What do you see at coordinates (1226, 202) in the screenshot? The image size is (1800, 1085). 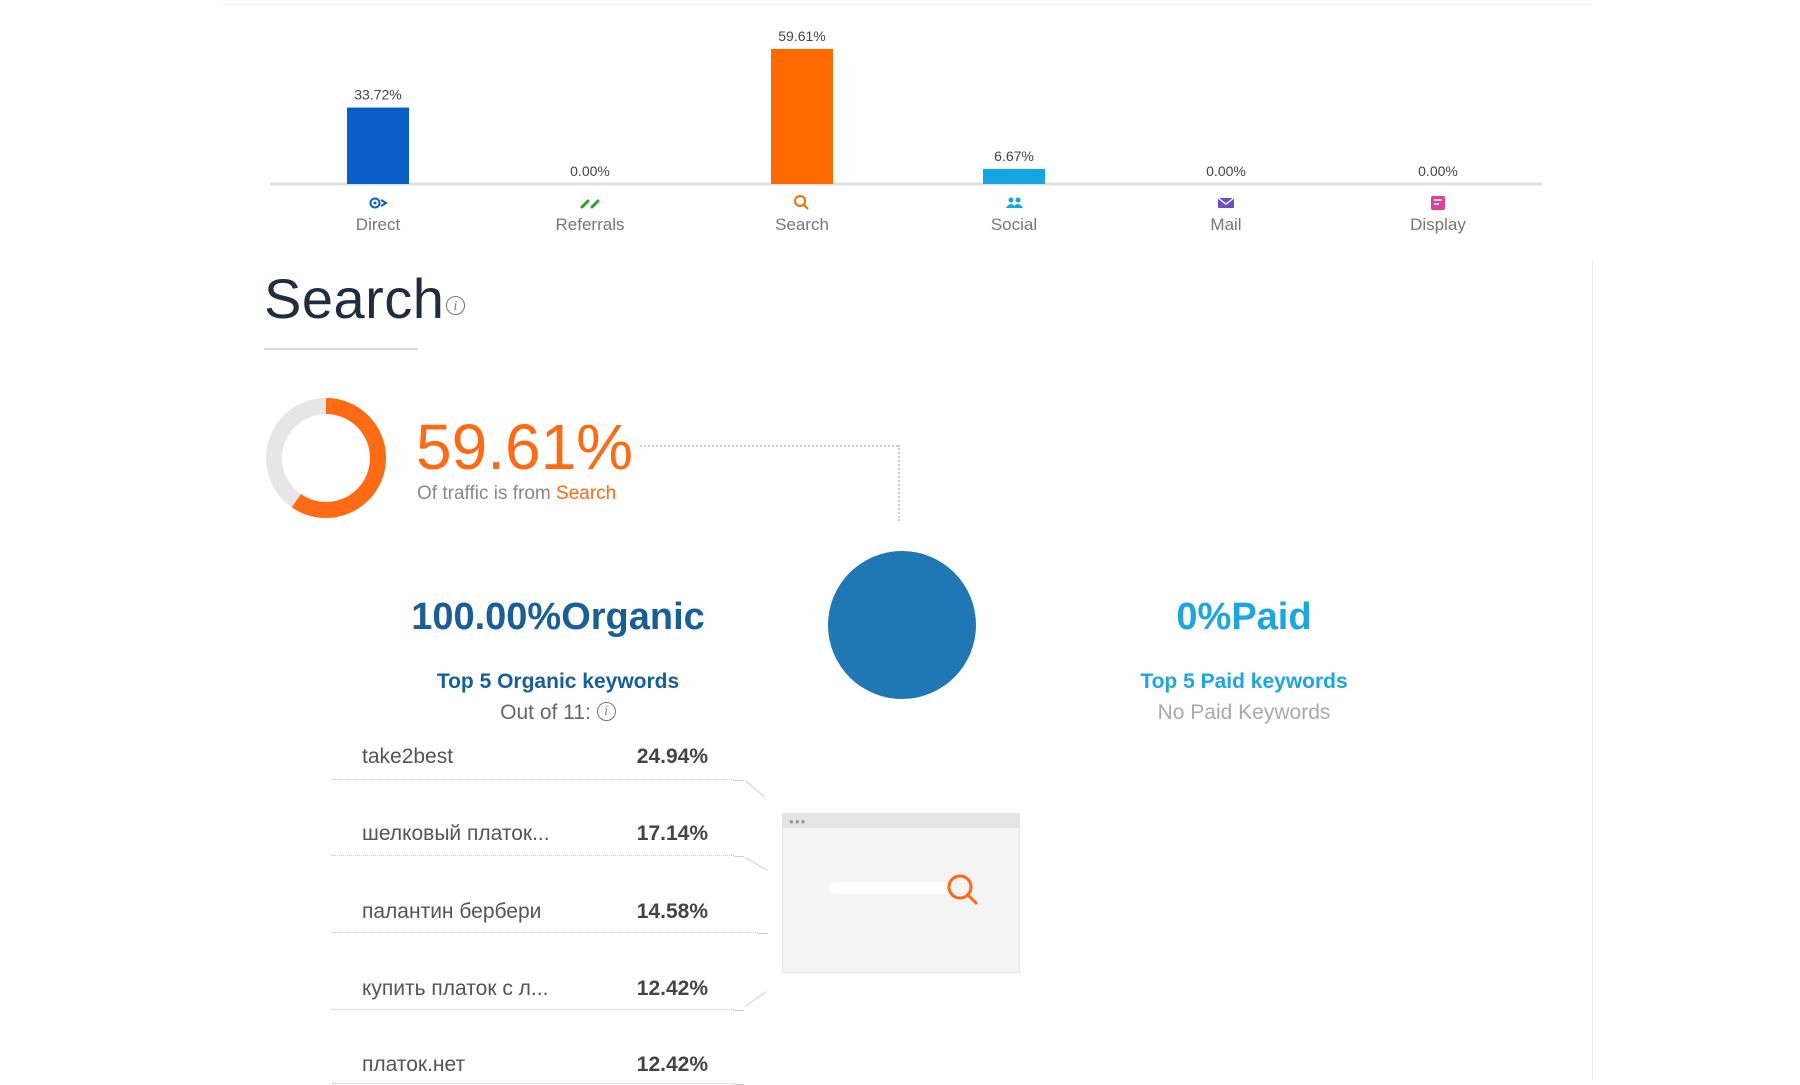 I see `mail-icon` at bounding box center [1226, 202].